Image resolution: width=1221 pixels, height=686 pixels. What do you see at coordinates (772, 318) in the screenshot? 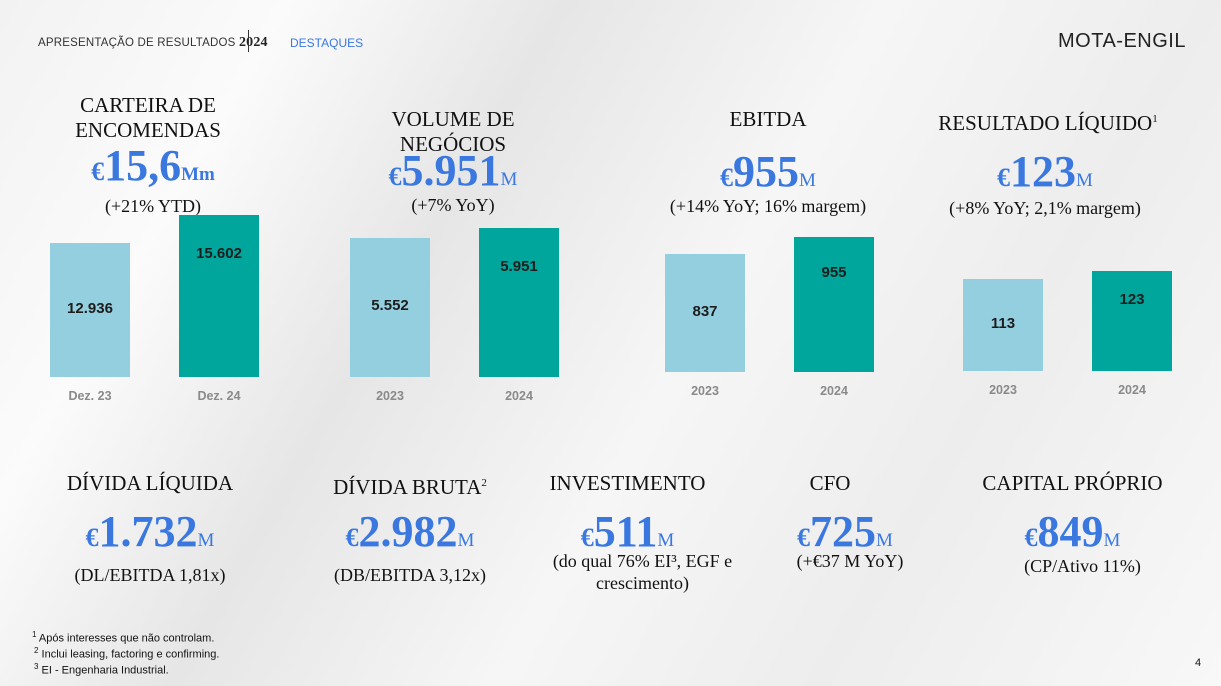
I see `chart-ebitda: 837 2023 955 2024` at bounding box center [772, 318].